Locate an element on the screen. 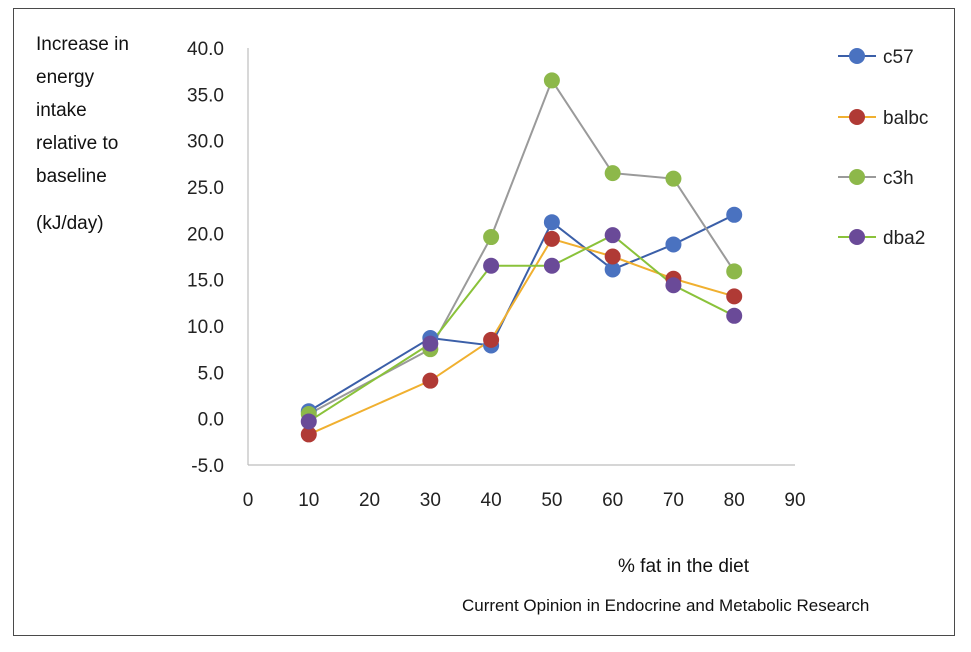 The image size is (971, 652). x-tick-label: 90 is located at coordinates (794, 500).